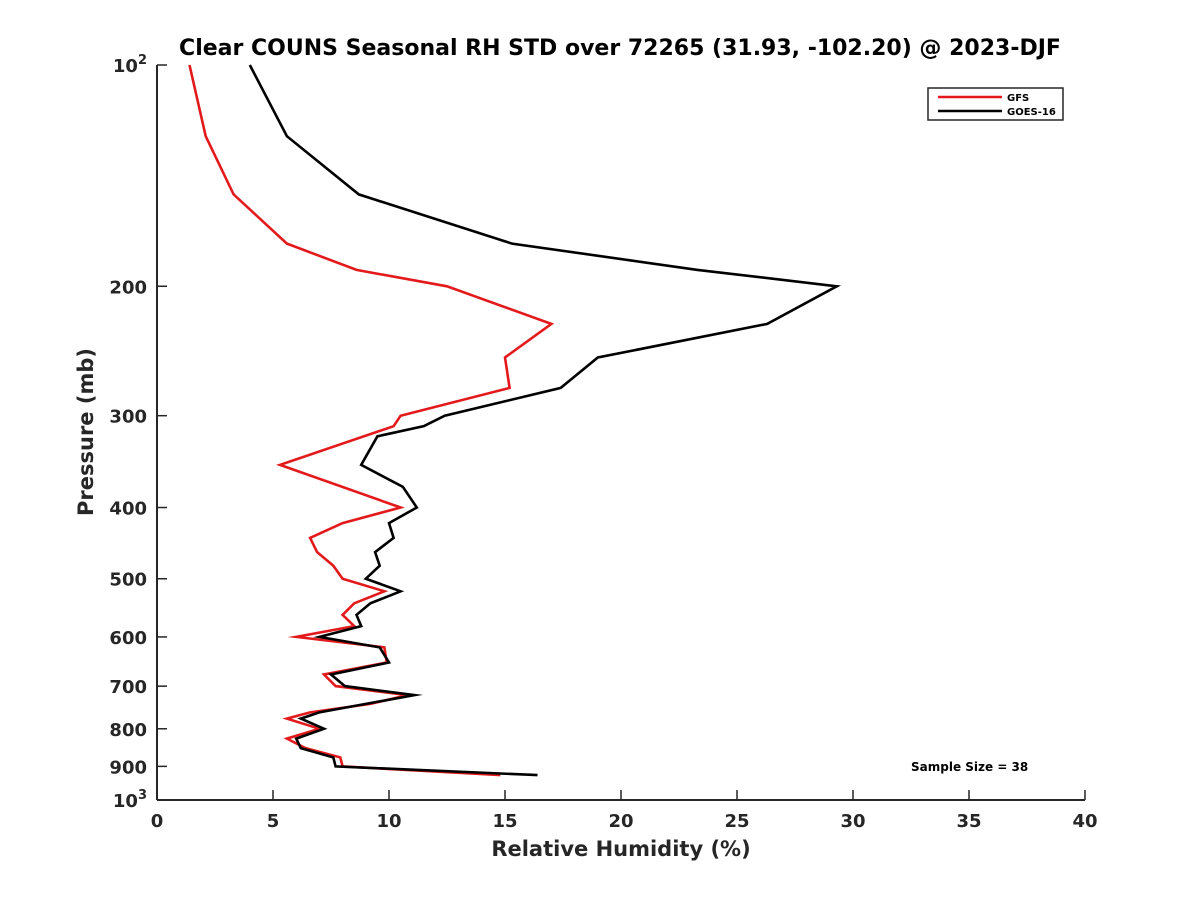  What do you see at coordinates (273, 821) in the screenshot?
I see `x-tick-label: 5` at bounding box center [273, 821].